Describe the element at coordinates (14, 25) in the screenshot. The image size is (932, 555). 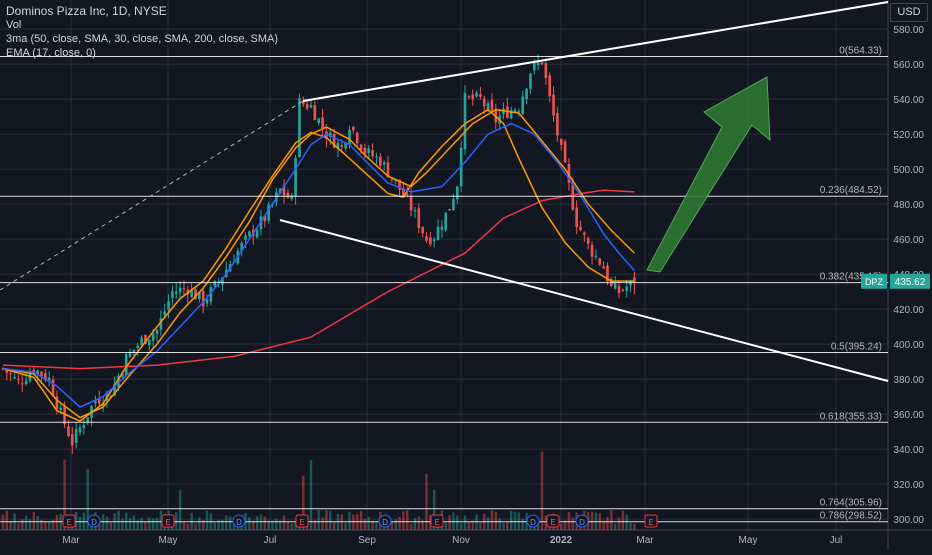
I see `volume-indicator-label: Vol` at that location.